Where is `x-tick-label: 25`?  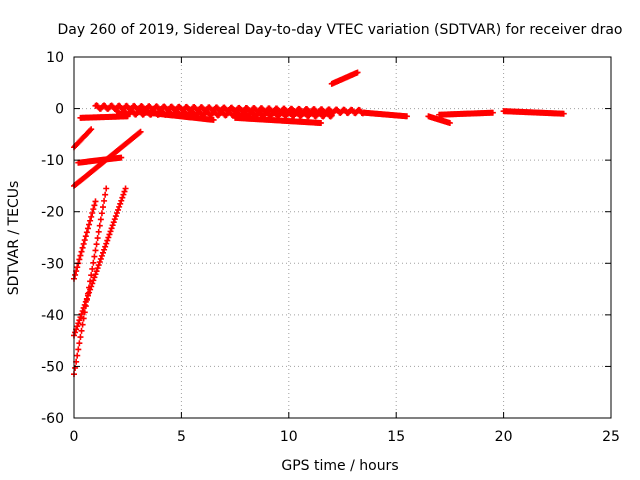 x-tick-label: 25 is located at coordinates (611, 437).